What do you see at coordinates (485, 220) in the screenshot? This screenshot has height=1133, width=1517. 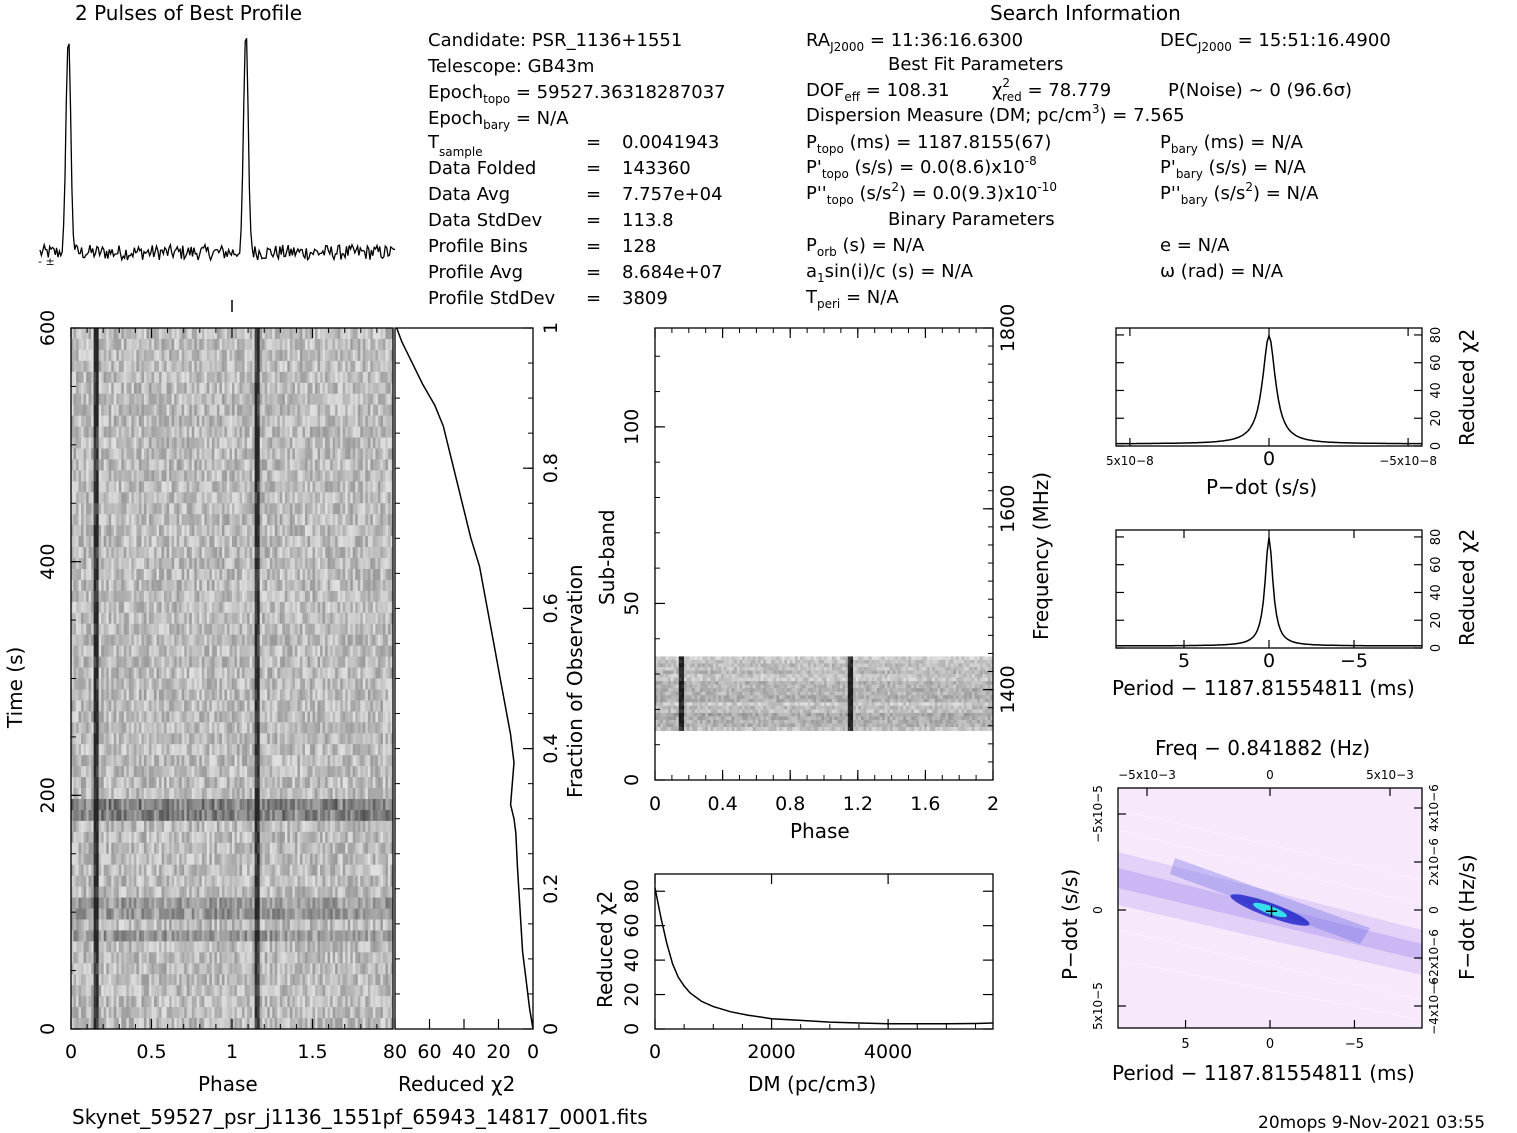 I see `info-row-label: Data StdDev` at bounding box center [485, 220].